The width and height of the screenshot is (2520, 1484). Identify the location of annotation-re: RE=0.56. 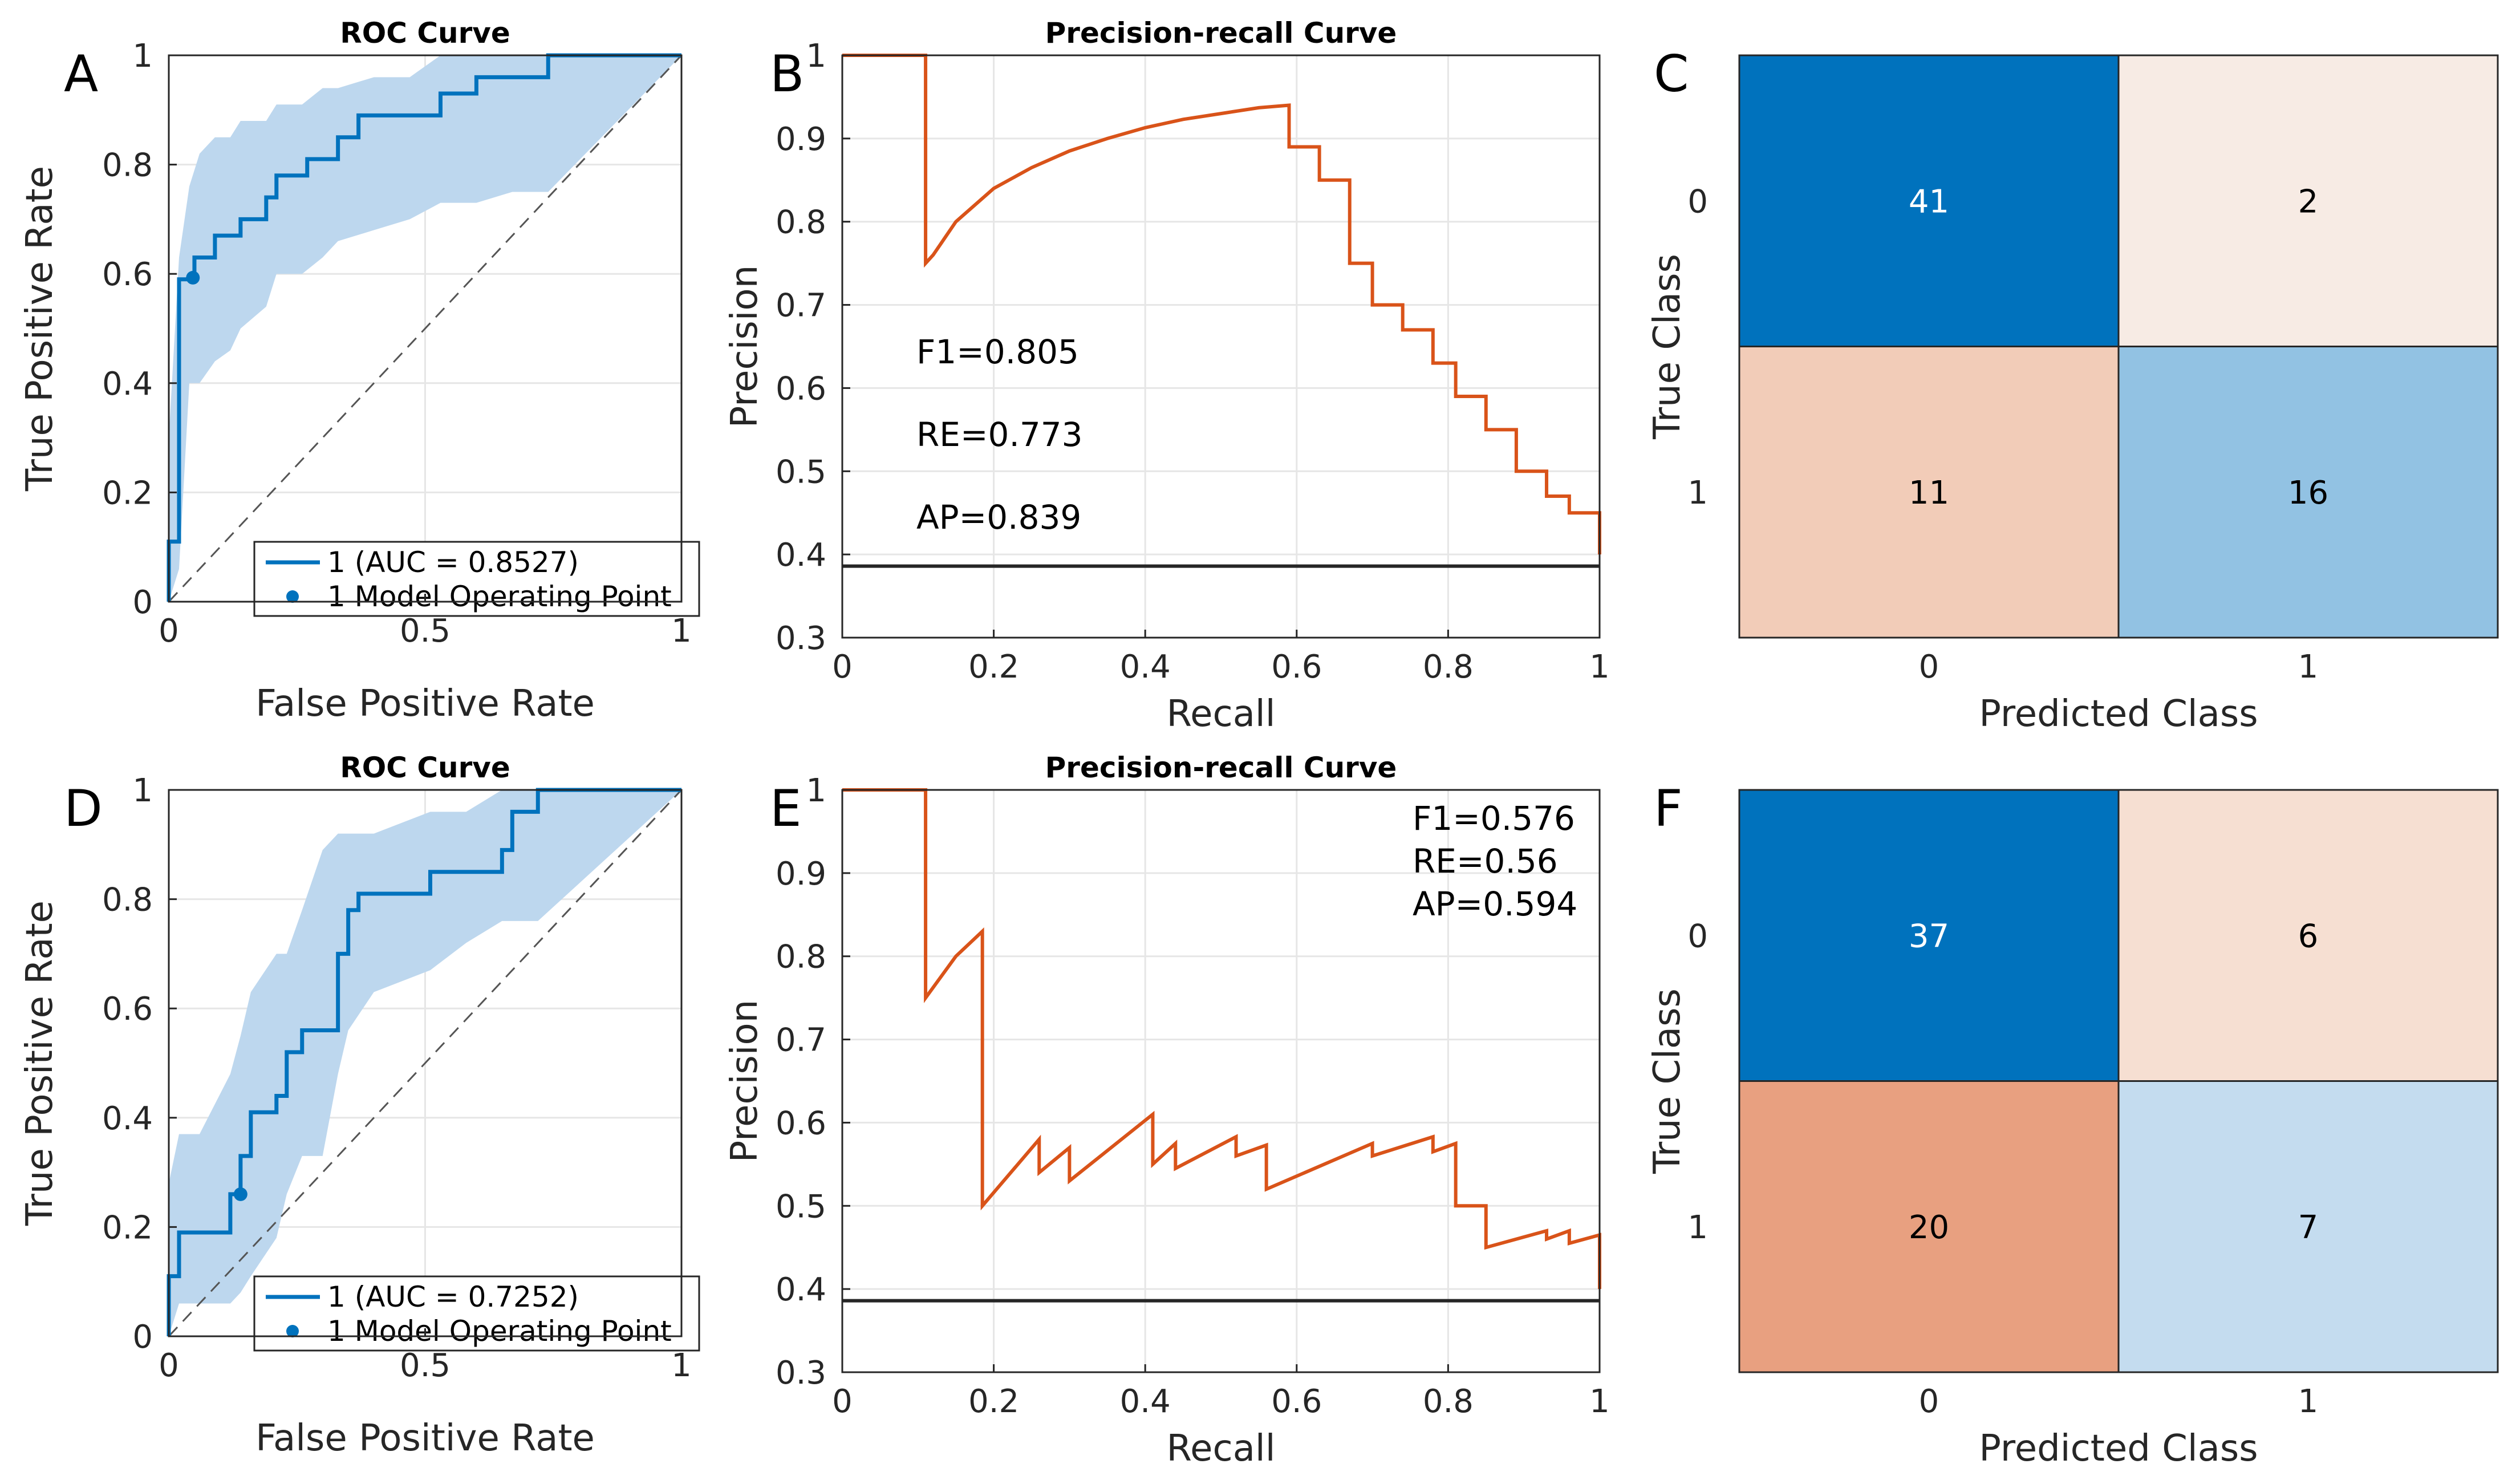
(1485, 862).